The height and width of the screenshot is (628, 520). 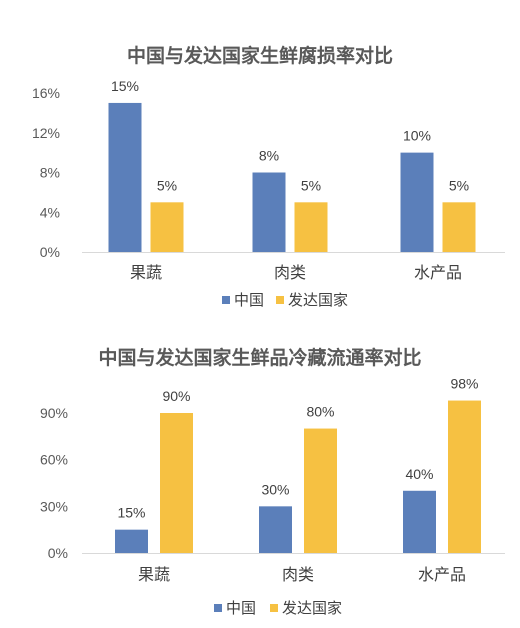 I want to click on chart-title: 中国与发达国家生鲜腐损率对比, so click(x=260, y=55).